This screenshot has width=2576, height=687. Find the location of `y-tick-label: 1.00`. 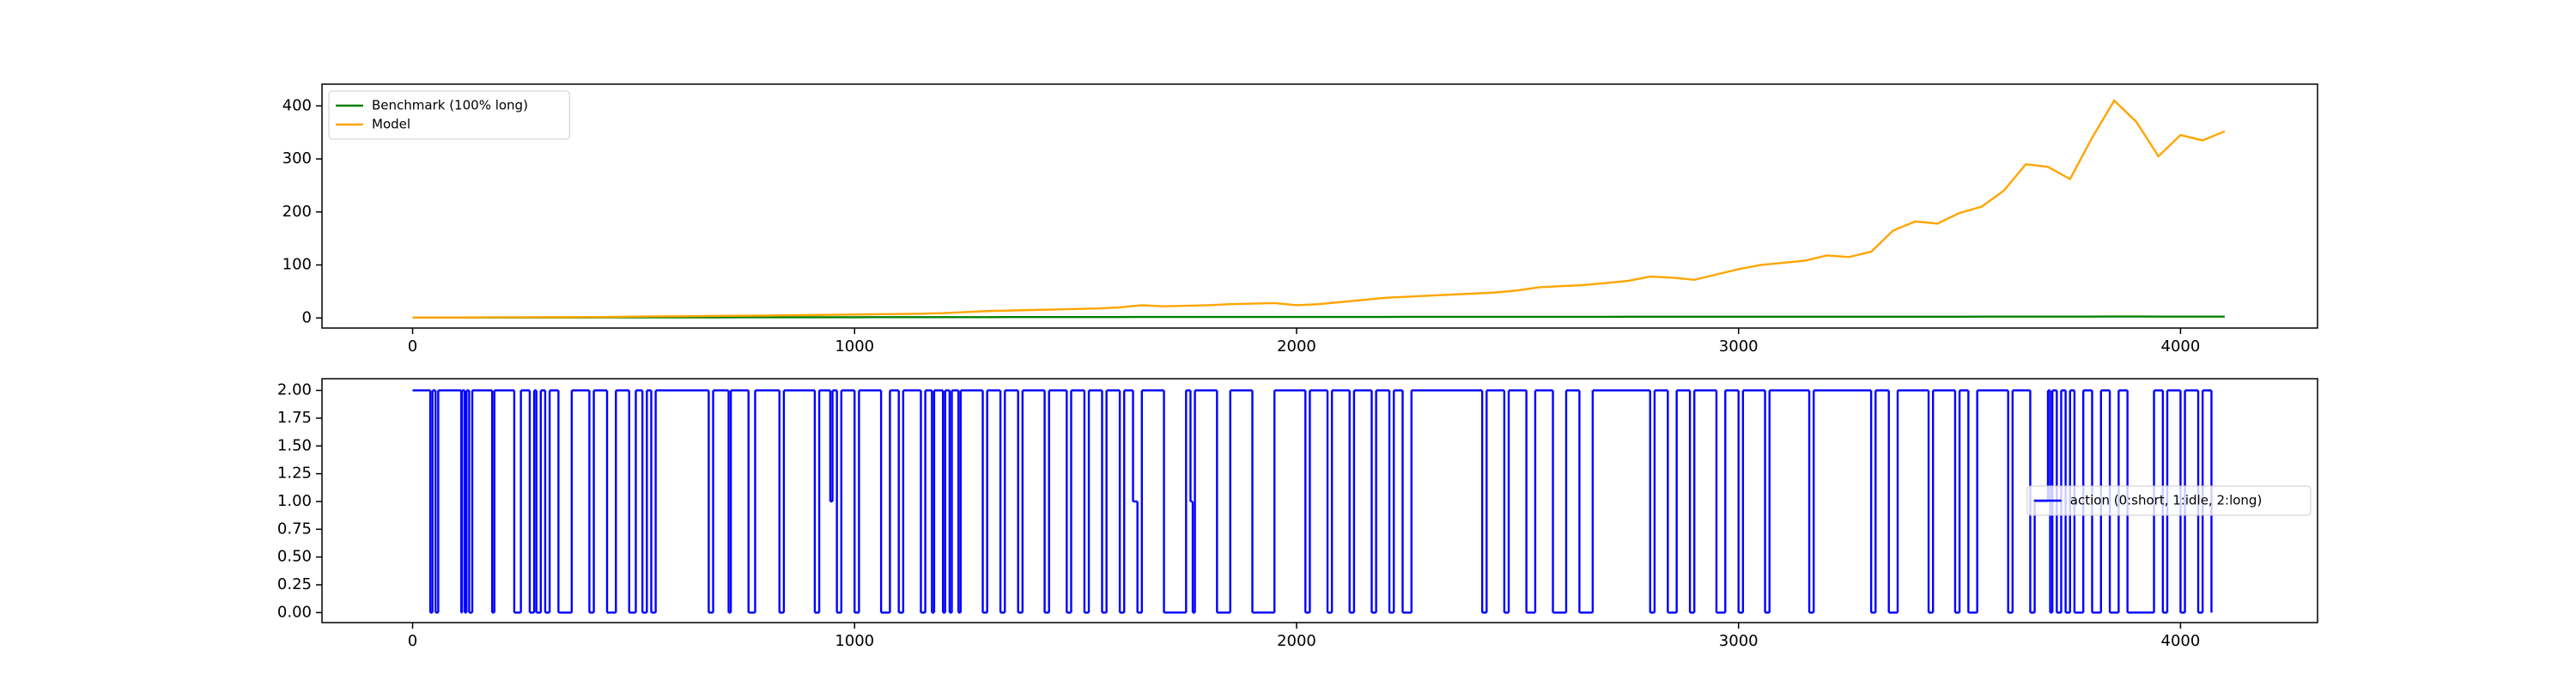

y-tick-label: 1.00 is located at coordinates (294, 501).